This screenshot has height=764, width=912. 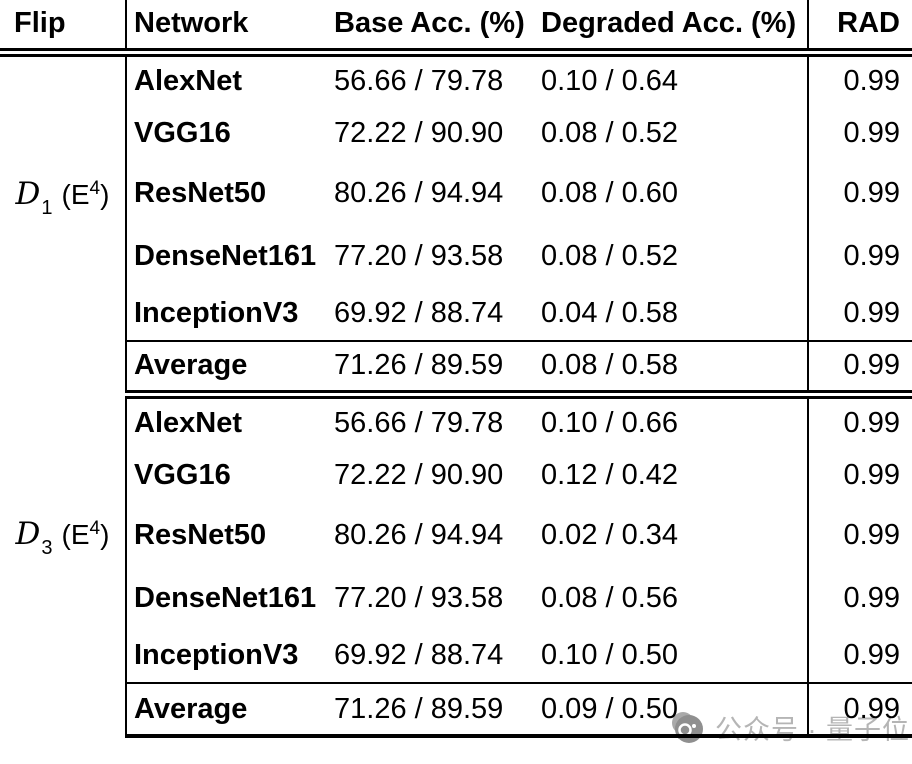 I want to click on average-row: Average 71.26 / 89.59 0.09 / 0.50 0.99, so click(x=456, y=710).